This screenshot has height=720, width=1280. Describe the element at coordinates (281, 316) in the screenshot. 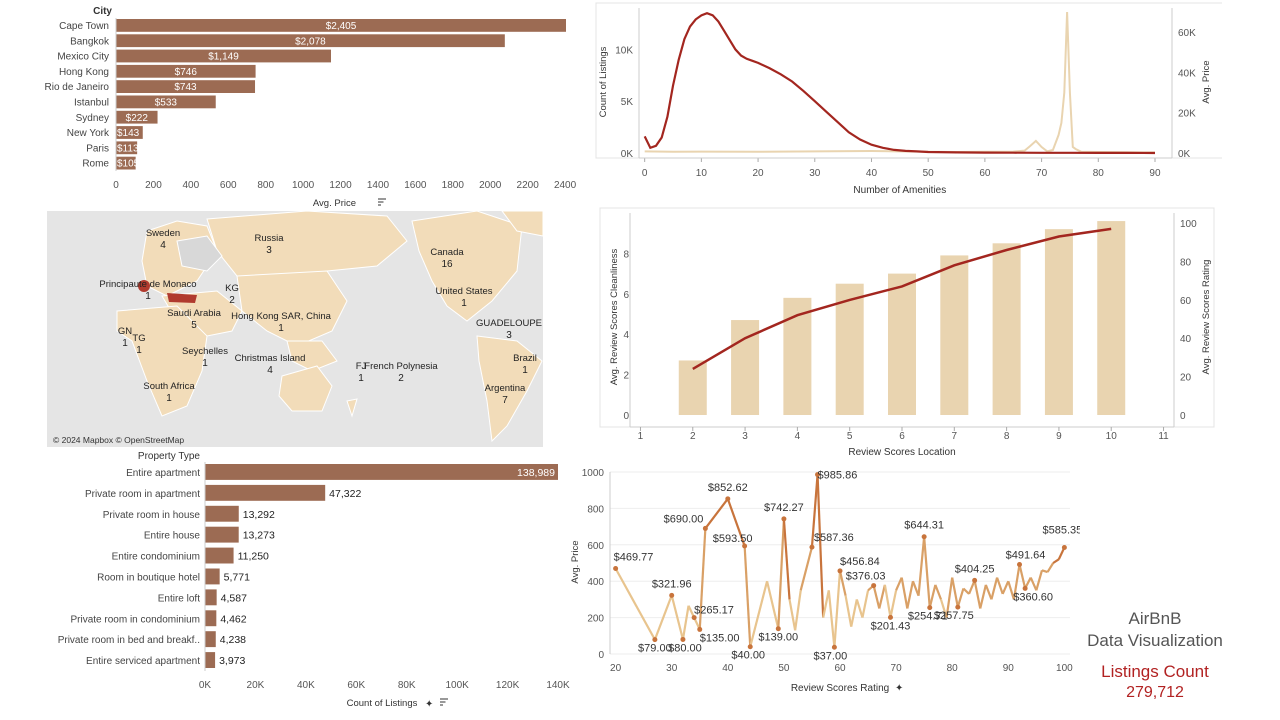

I see `map-country-label: Hong Kong SAR, China` at that location.